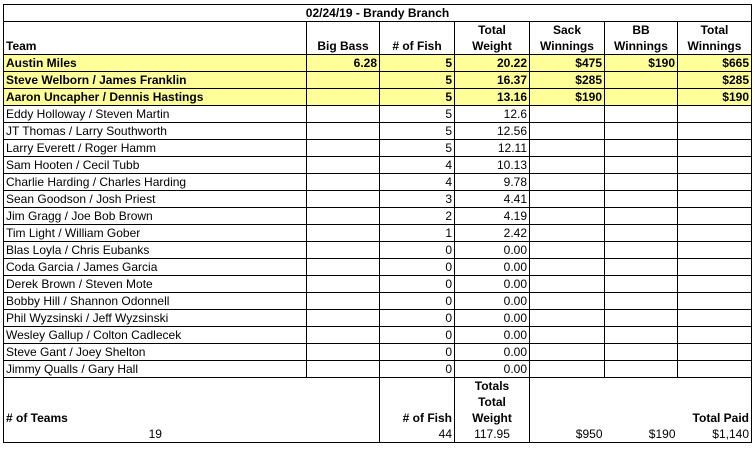 The height and width of the screenshot is (454, 755). I want to click on header-row-1: Total Sack BB Total, so click(377, 29).